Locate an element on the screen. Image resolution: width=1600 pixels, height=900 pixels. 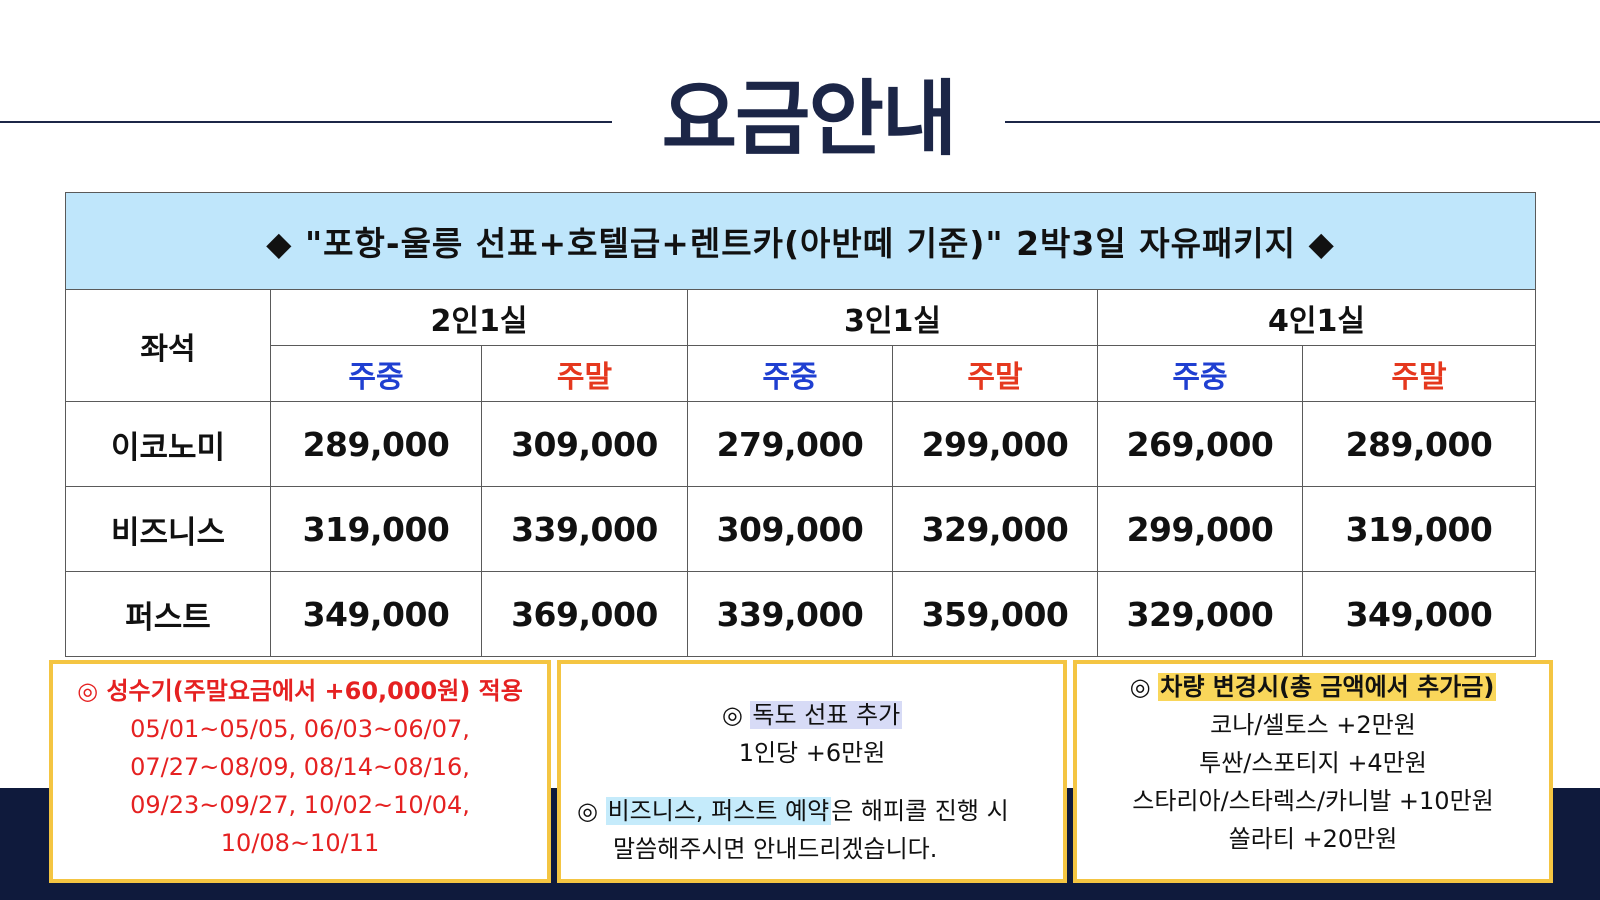
group-header-2person: 2인1실 is located at coordinates (479, 317).